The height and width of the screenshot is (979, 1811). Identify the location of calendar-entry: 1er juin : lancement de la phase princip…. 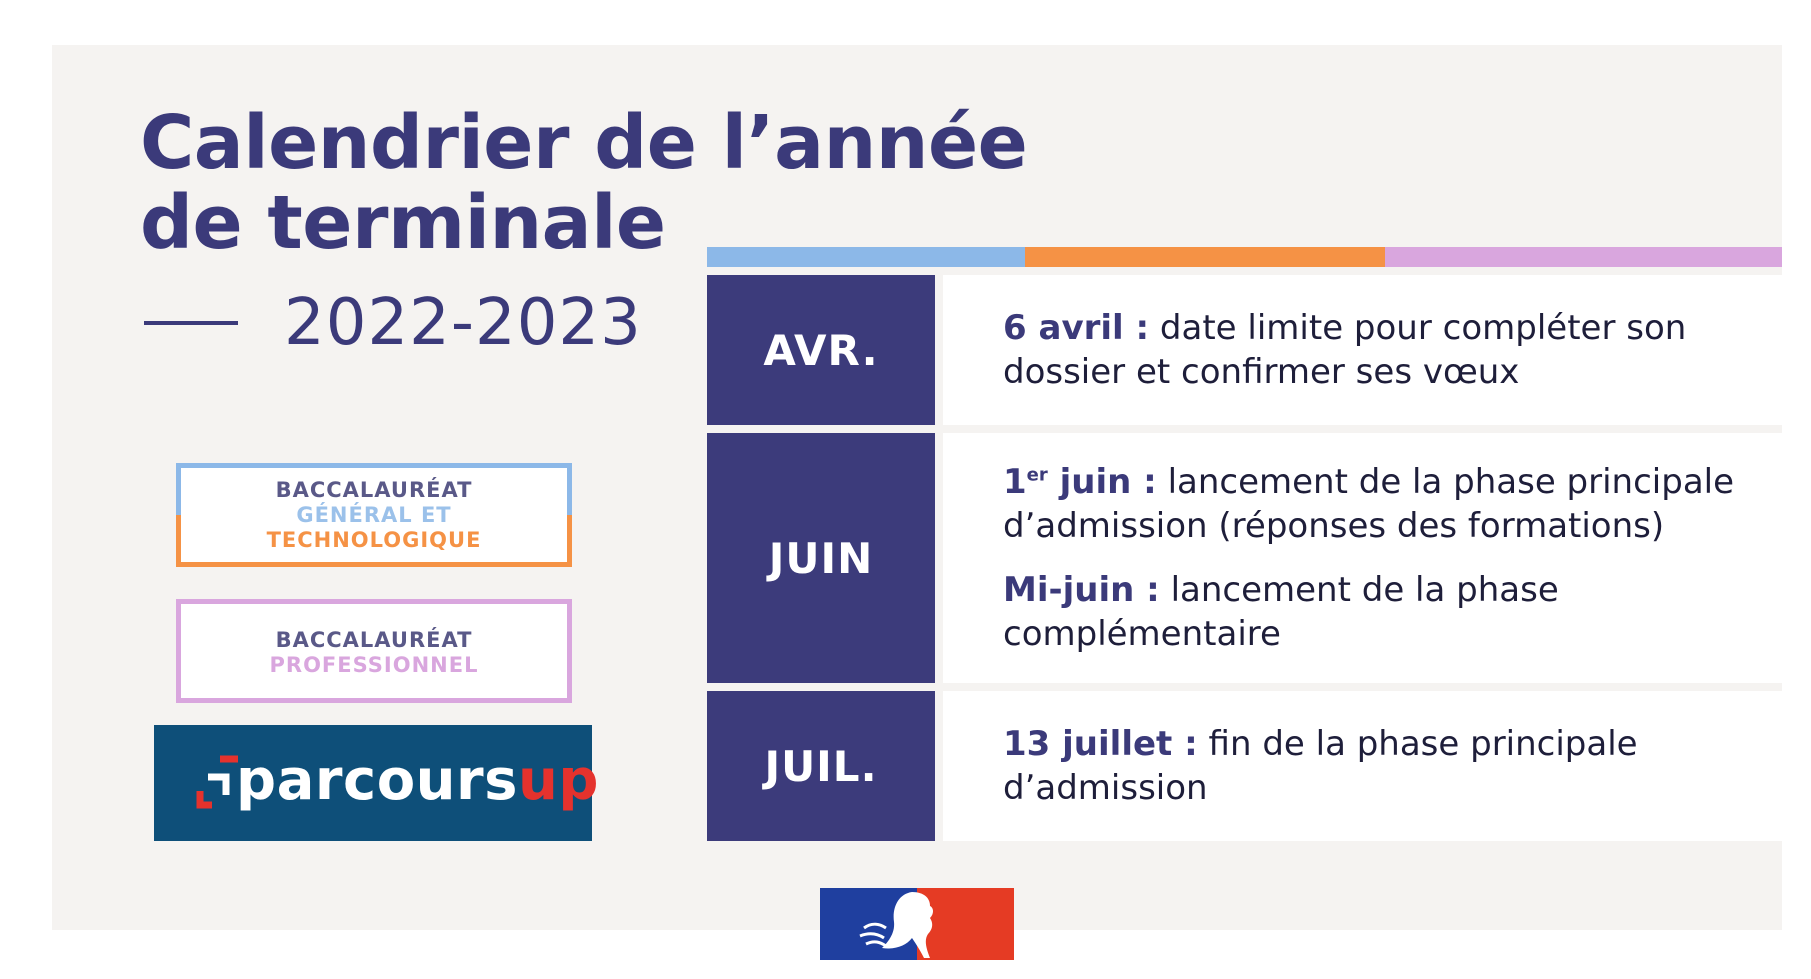
(1392, 504).